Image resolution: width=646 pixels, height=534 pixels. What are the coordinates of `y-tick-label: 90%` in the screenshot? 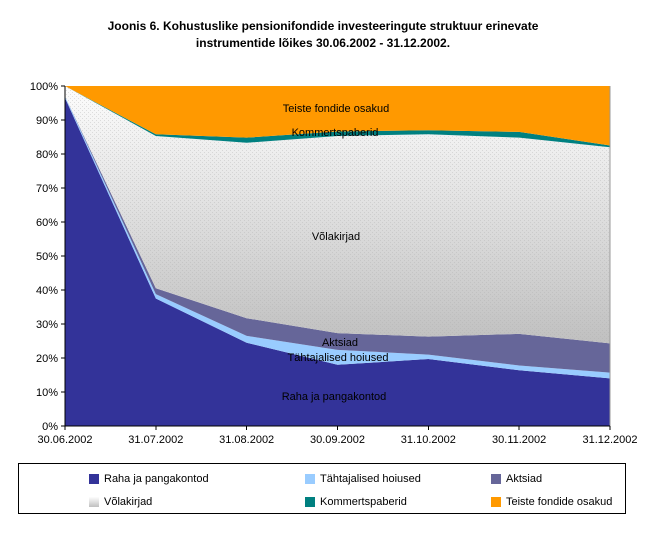 It's located at (47, 121).